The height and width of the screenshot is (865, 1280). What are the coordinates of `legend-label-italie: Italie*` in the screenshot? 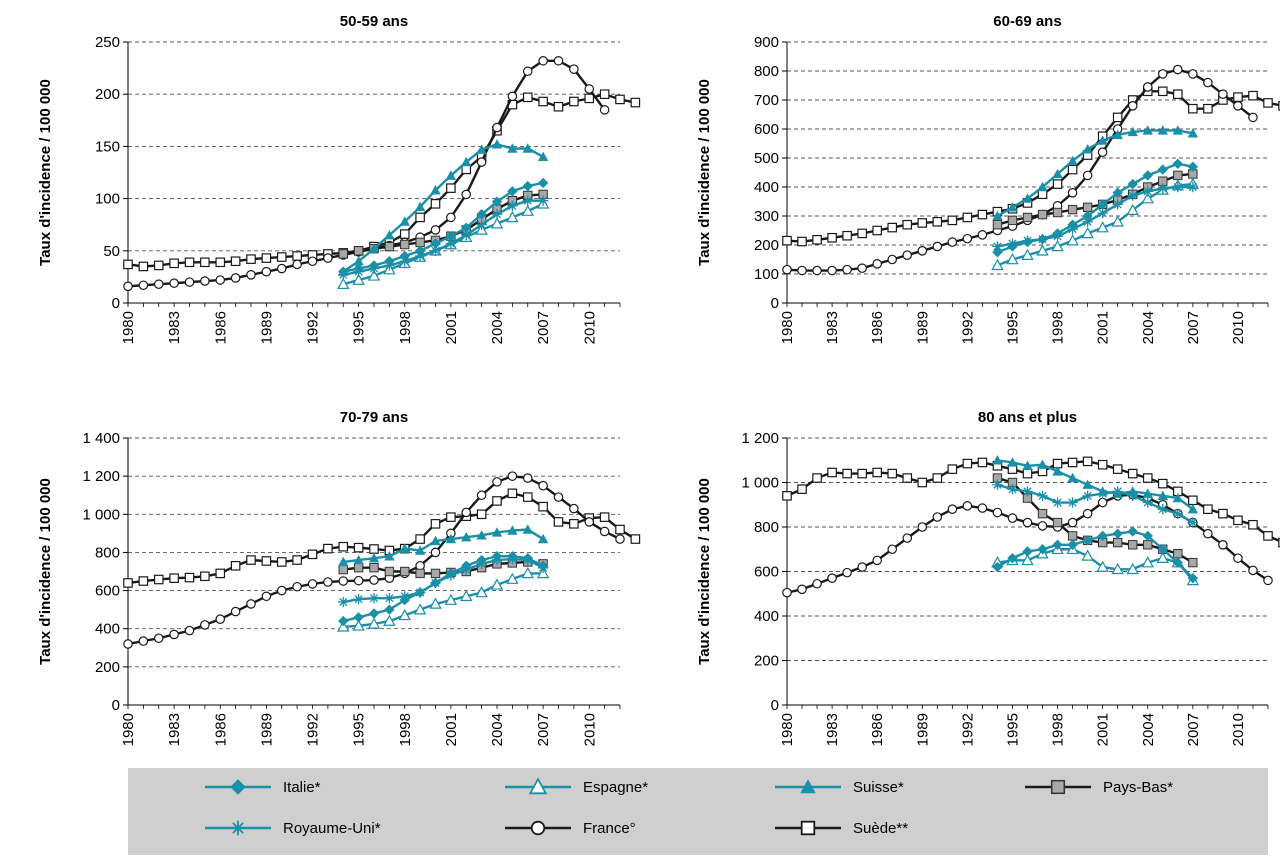 It's located at (302, 787).